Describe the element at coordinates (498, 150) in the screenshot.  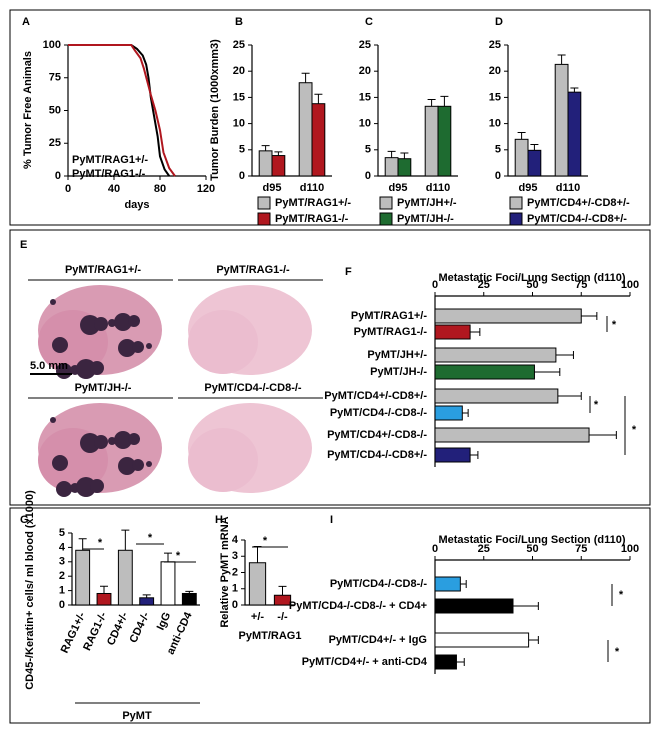
I see `y-tick-label: 5` at that location.